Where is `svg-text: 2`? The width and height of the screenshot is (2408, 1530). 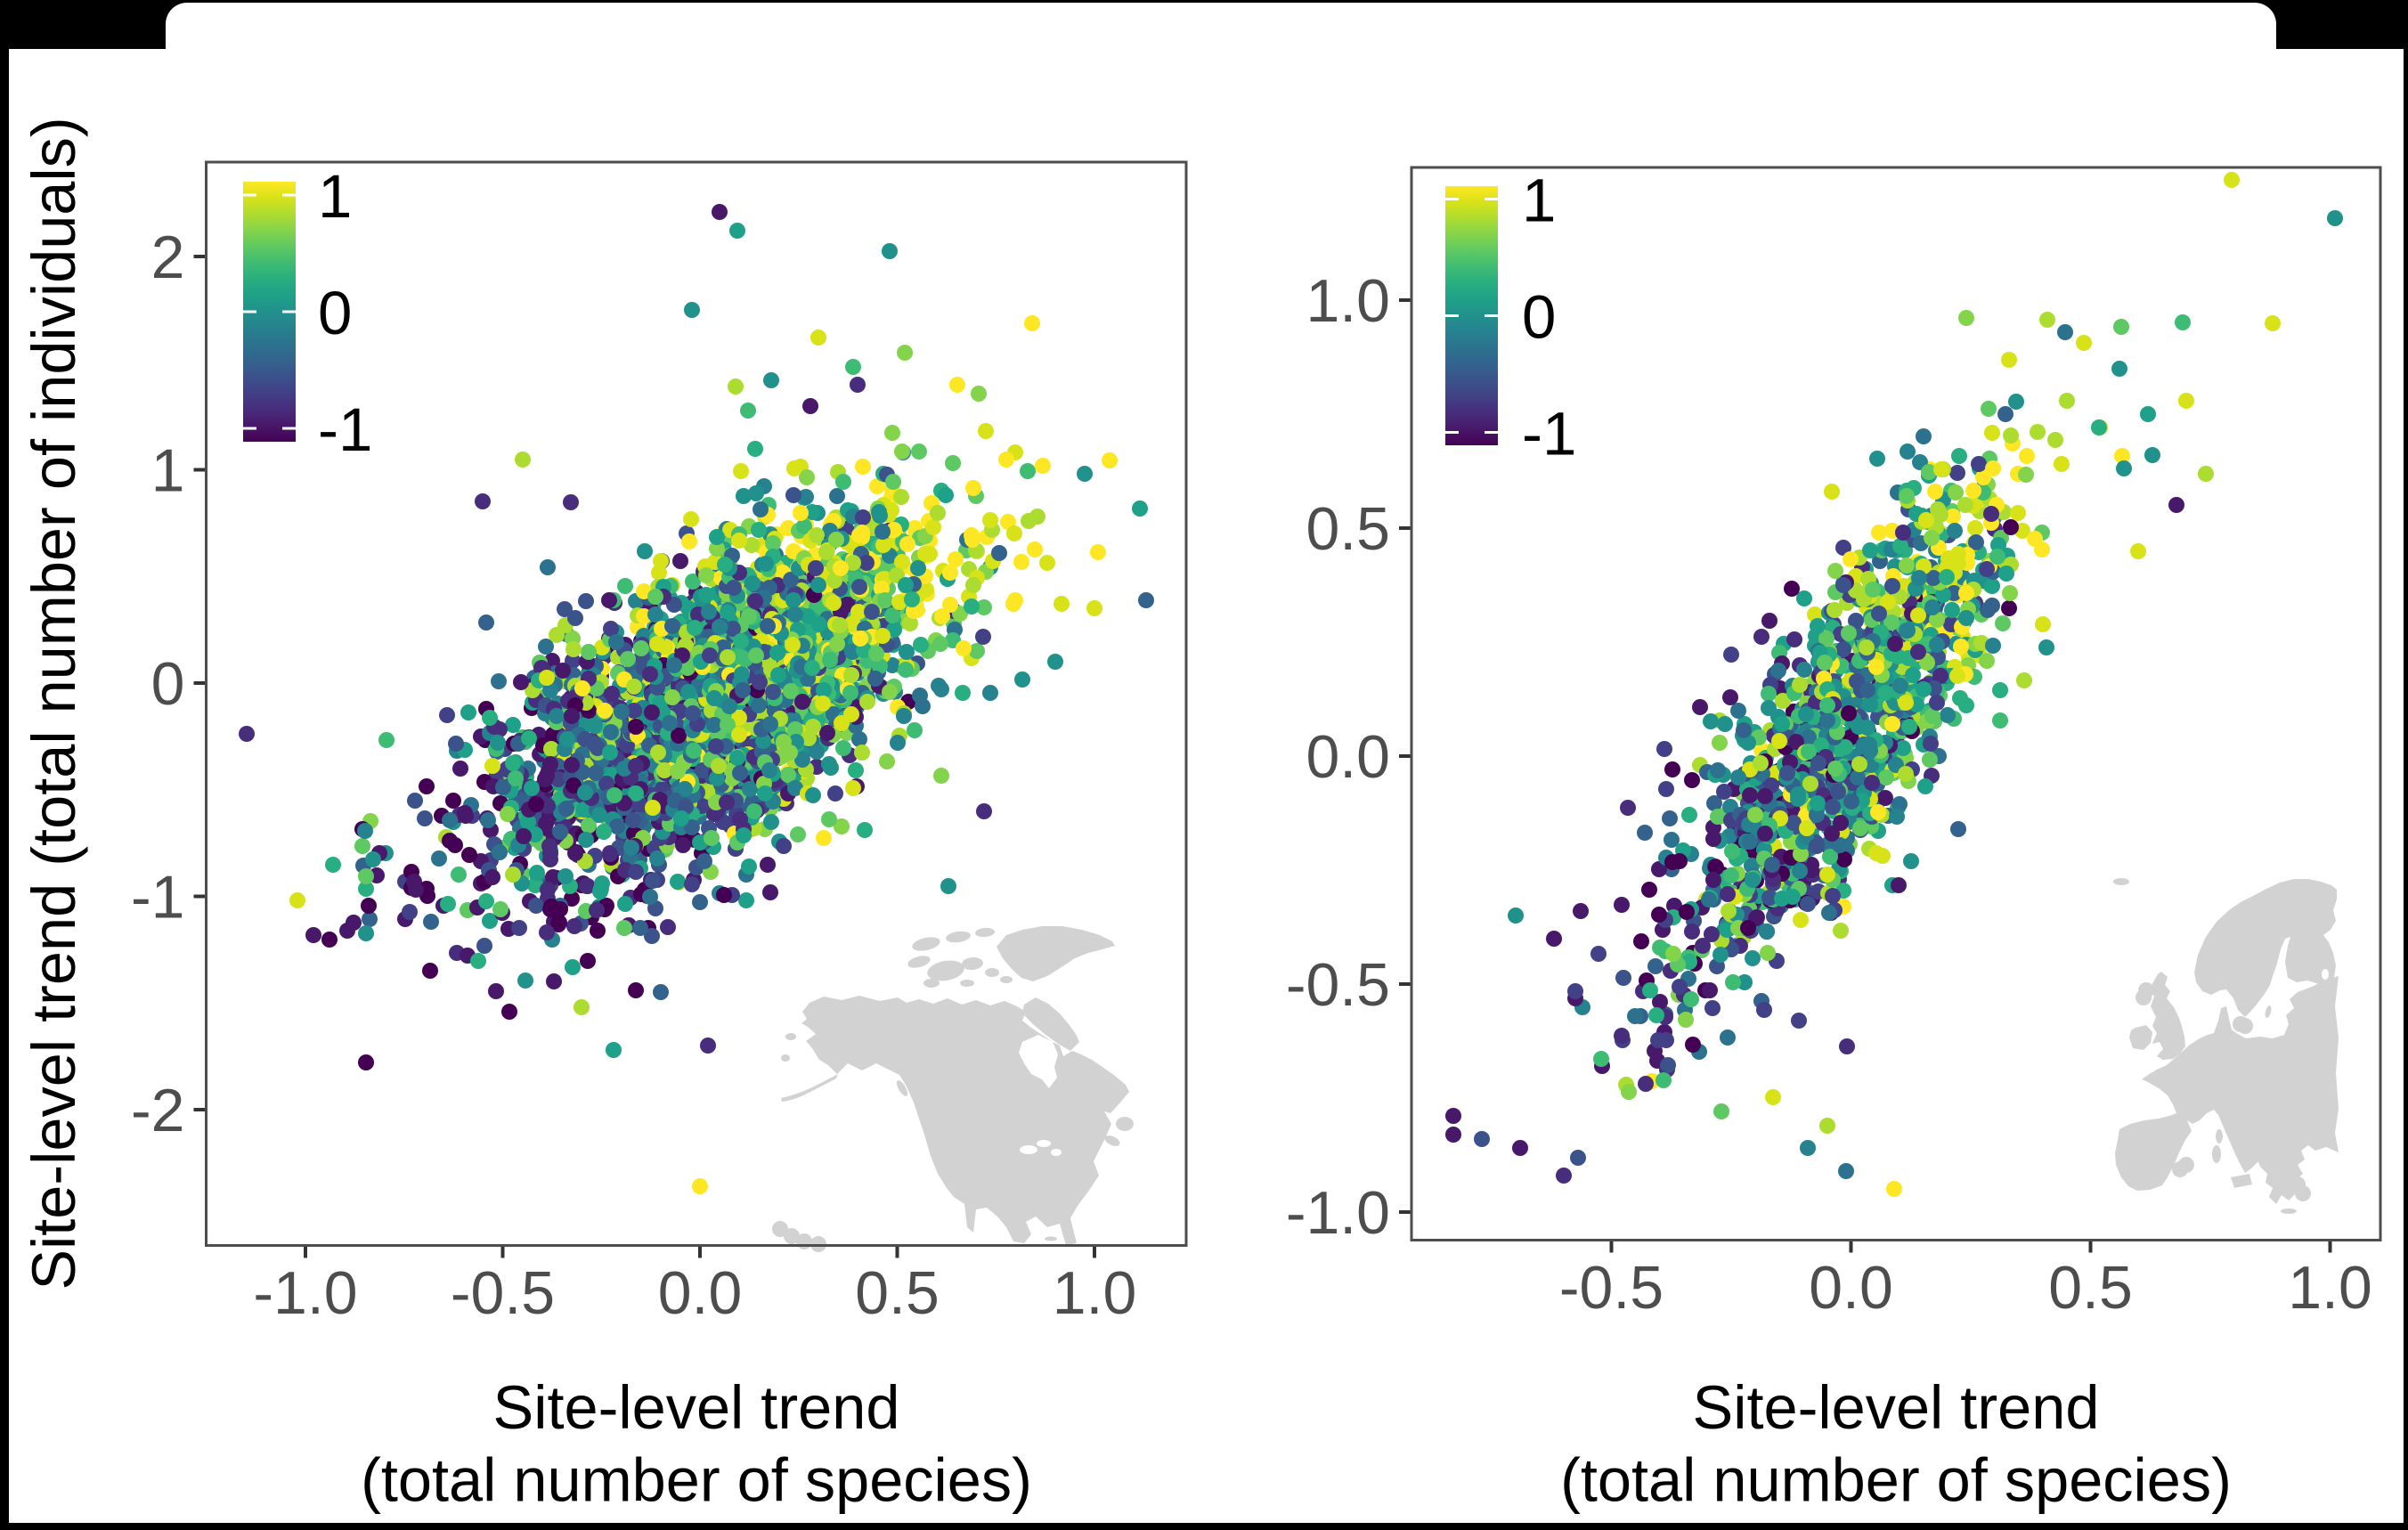
svg-text: 2 is located at coordinates (168, 257).